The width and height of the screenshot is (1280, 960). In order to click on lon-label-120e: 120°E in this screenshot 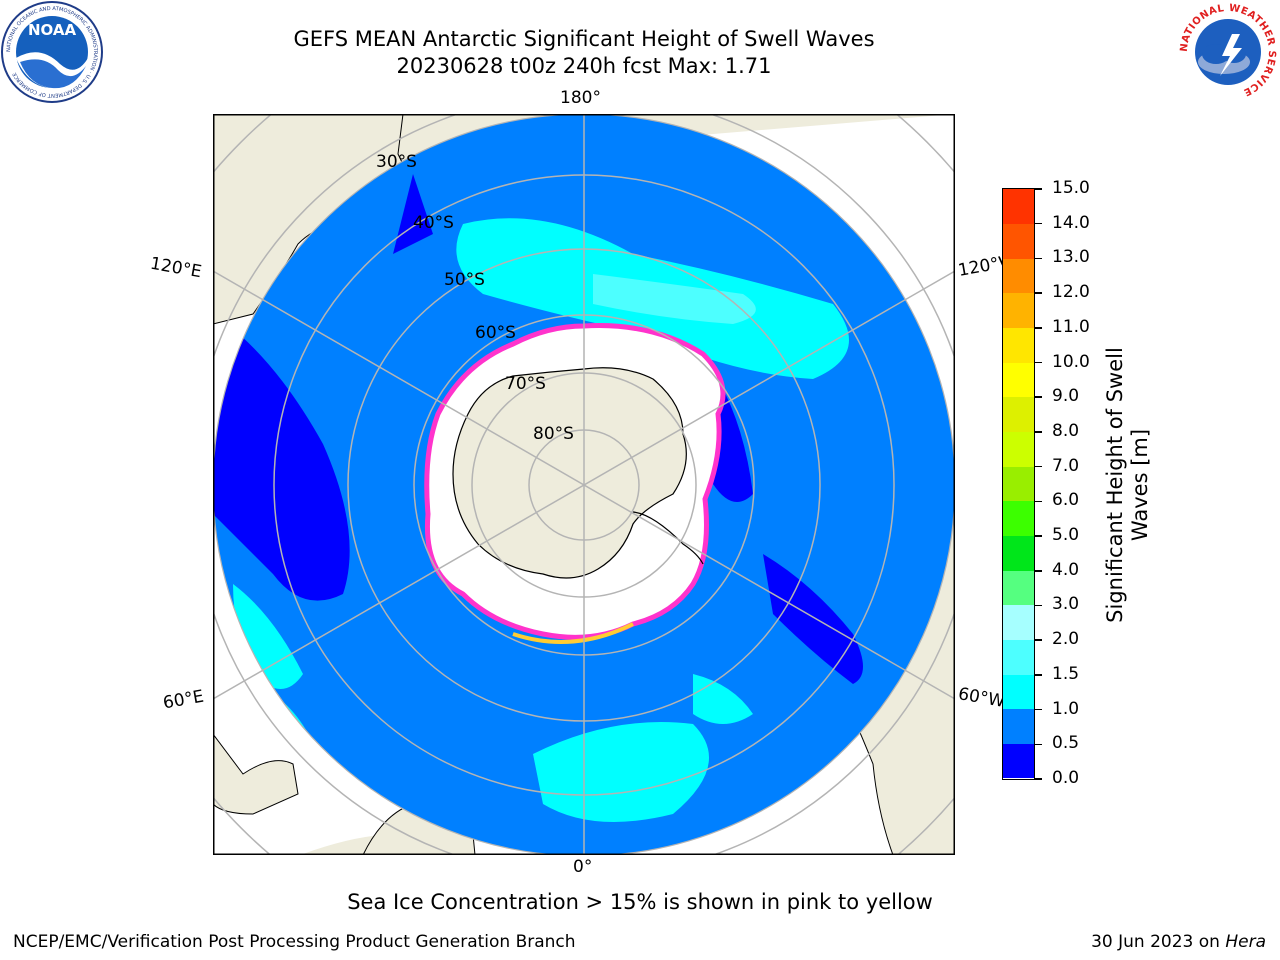, I will do `click(176, 268)`.